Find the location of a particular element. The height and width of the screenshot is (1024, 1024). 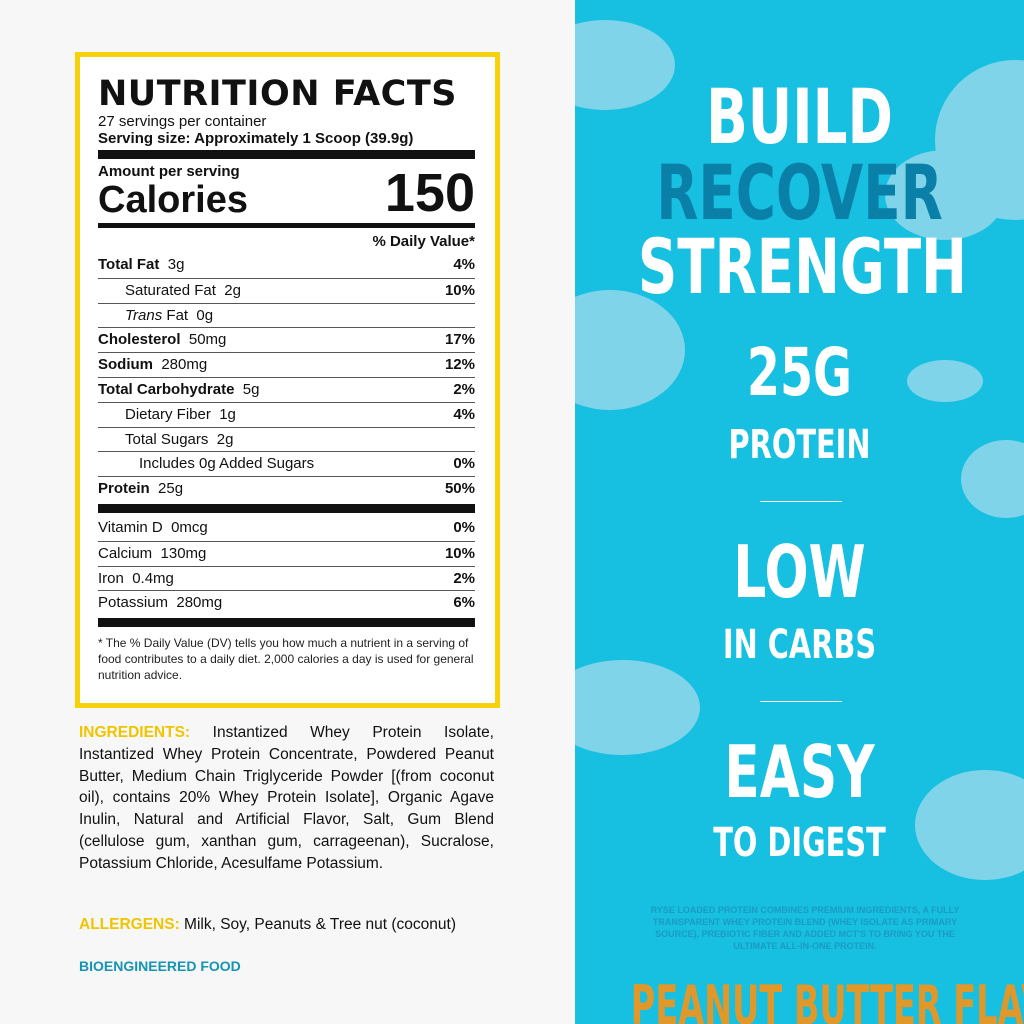

nutrient-row: Saturated Fat 2g 10% is located at coordinates (286, 290).